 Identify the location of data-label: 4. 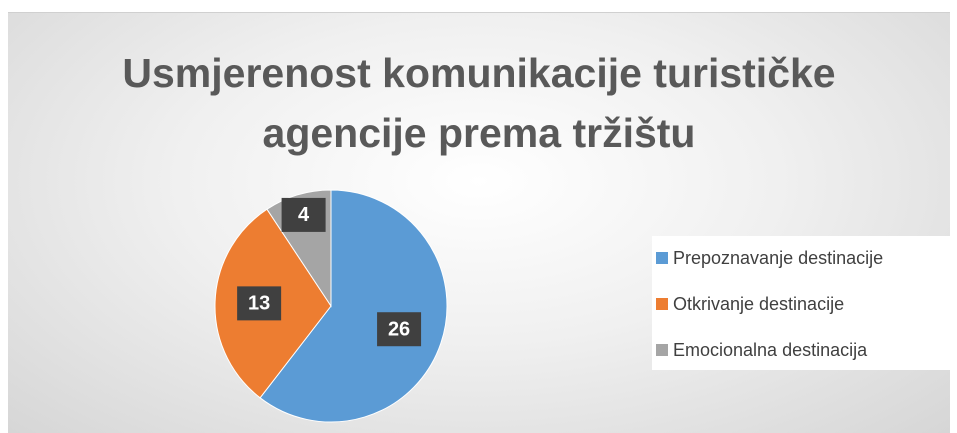
(304, 215).